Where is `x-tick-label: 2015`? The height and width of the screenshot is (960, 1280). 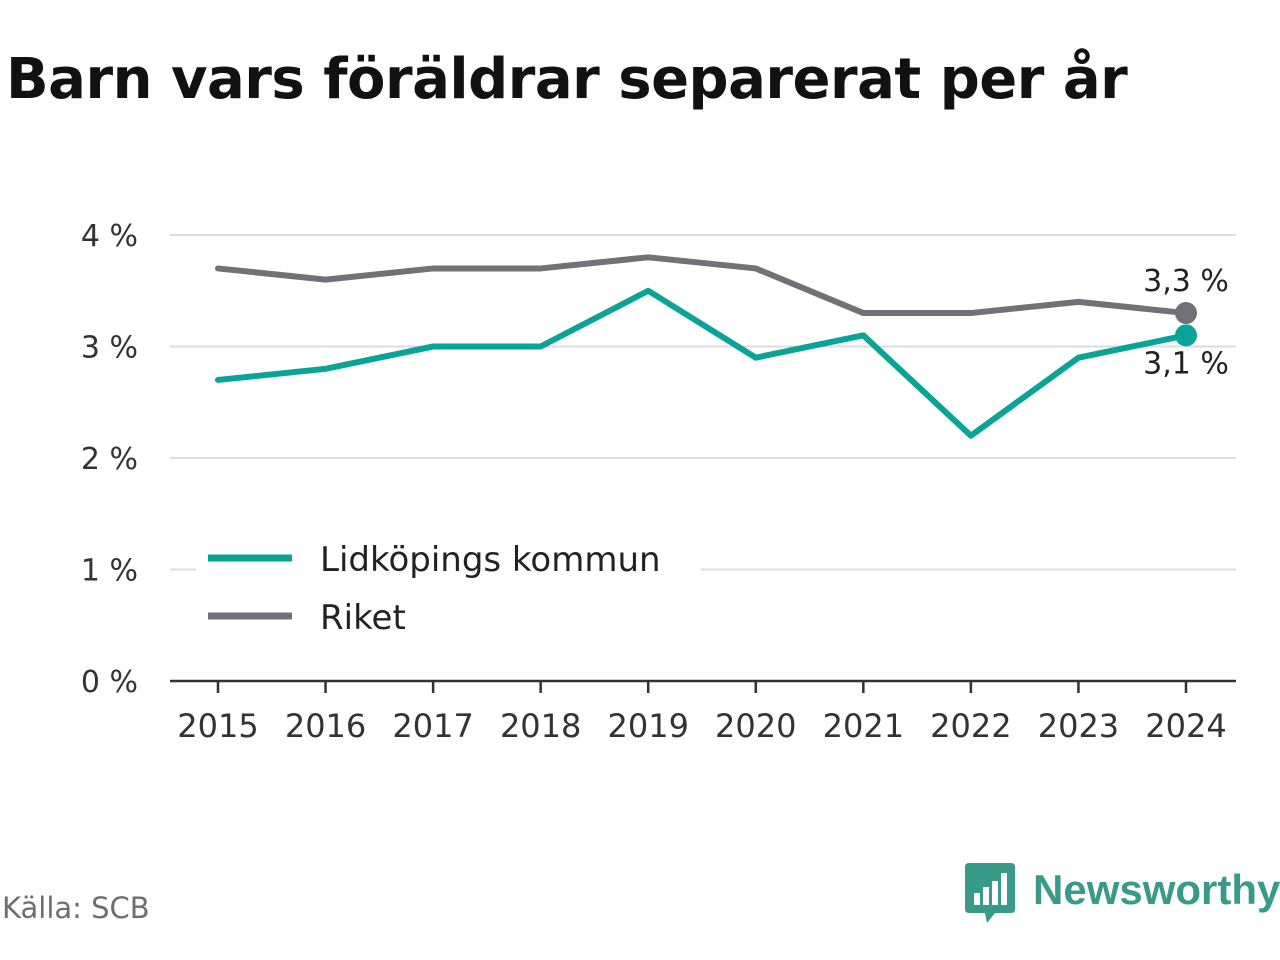 x-tick-label: 2015 is located at coordinates (217, 726).